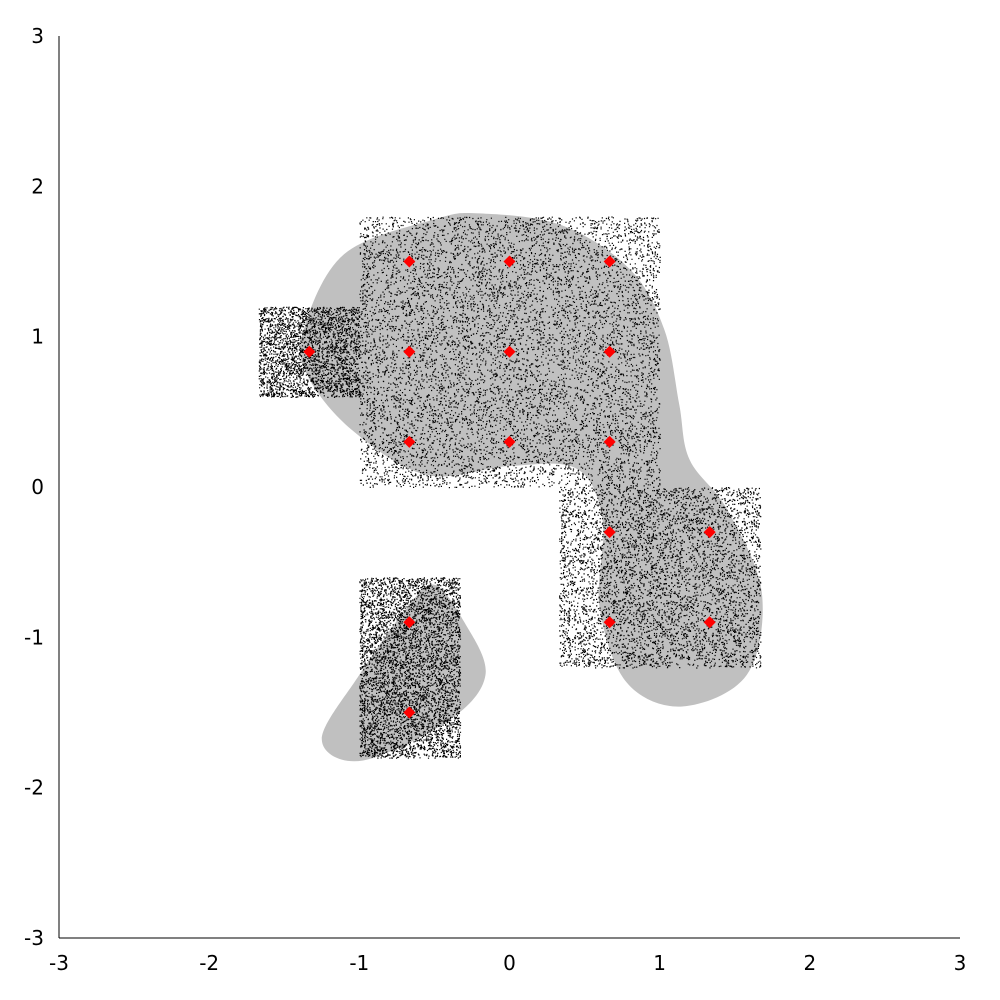  Describe the element at coordinates (37, 186) in the screenshot. I see `y-tick-label: 2` at that location.